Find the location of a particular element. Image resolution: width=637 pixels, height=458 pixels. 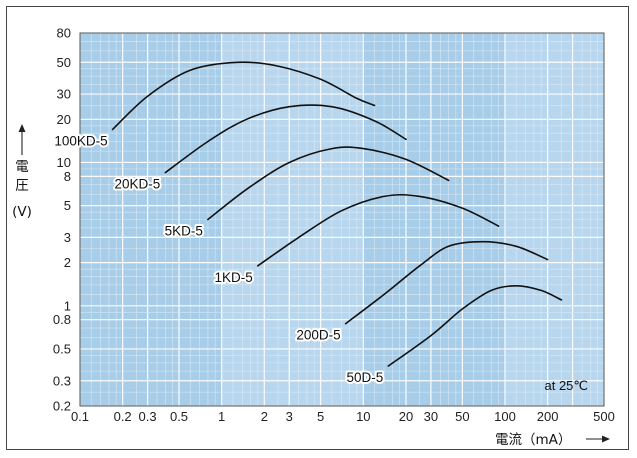

series-label-1kd-5: 1KD-5 is located at coordinates (234, 277).